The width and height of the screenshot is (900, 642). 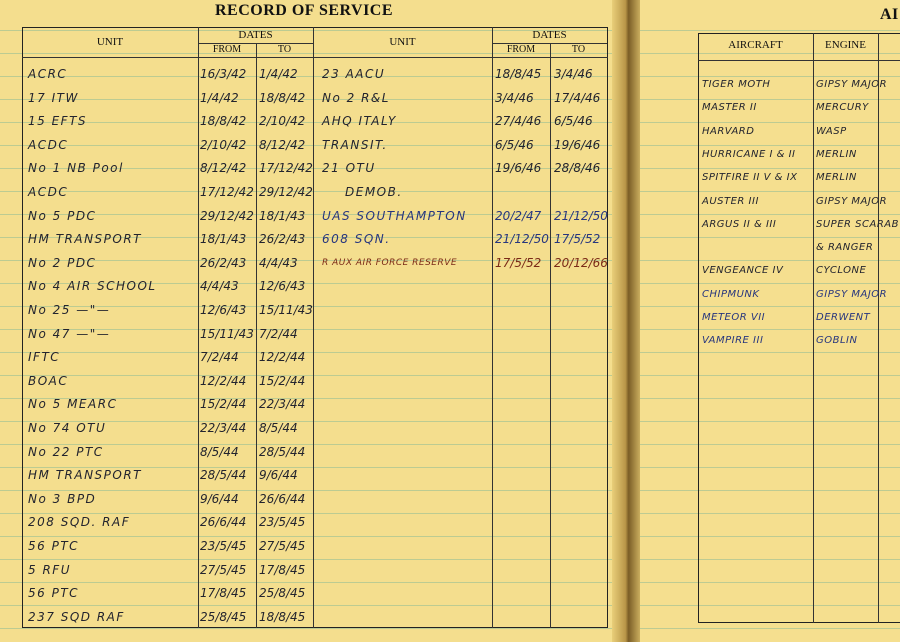 I want to click on unit-cell: No 22 PTC, so click(x=66, y=451).